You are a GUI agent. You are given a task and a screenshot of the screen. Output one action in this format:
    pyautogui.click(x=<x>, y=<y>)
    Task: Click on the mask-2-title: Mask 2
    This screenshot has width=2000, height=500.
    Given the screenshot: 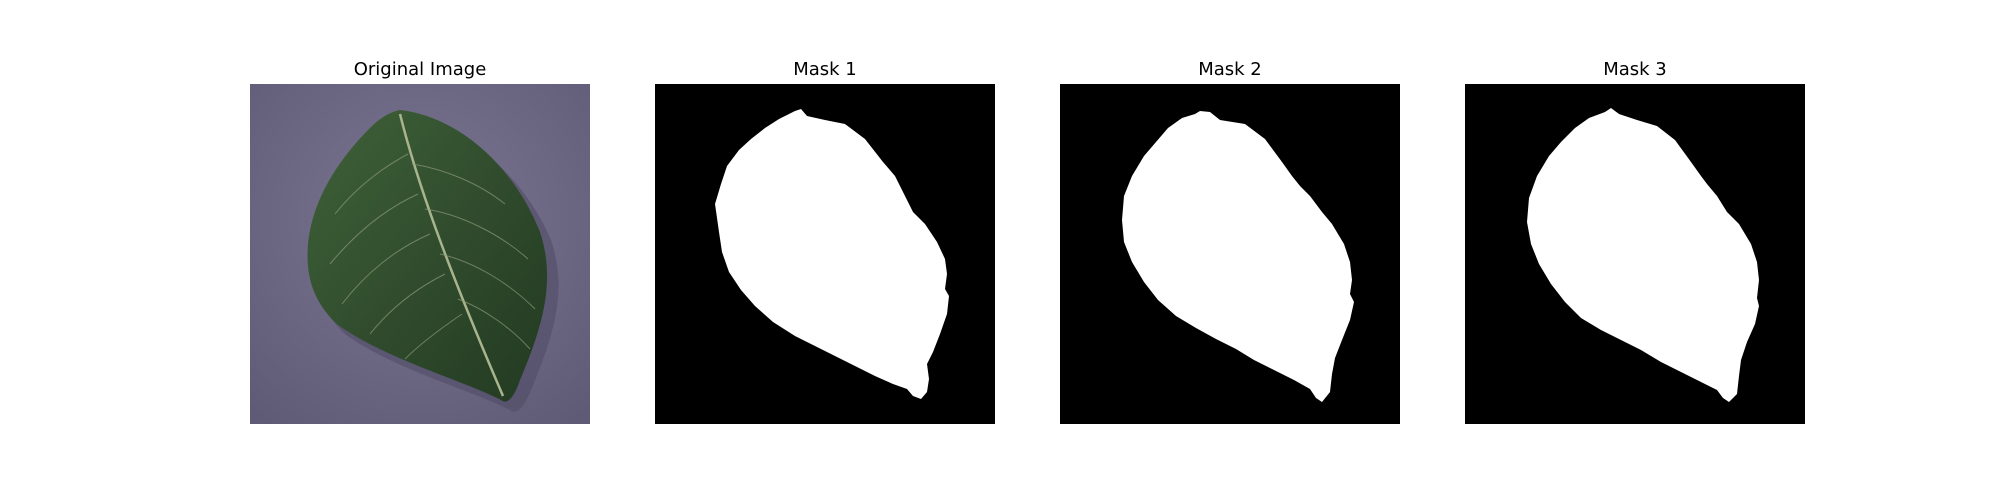 What is the action you would take?
    pyautogui.click(x=1230, y=69)
    